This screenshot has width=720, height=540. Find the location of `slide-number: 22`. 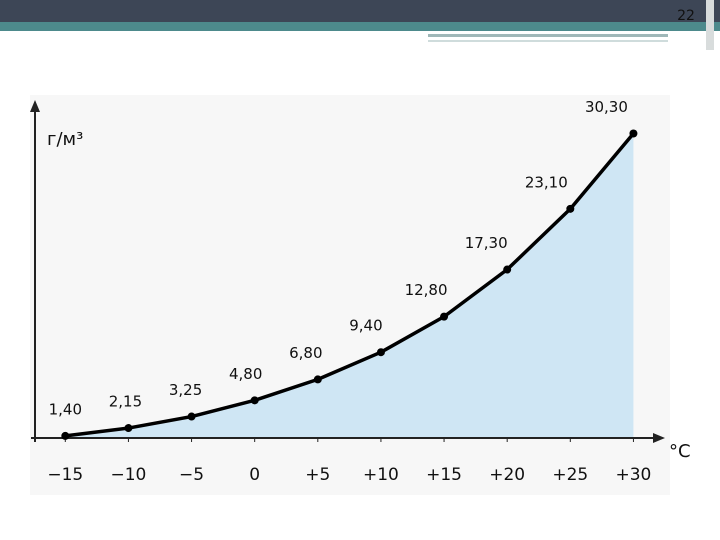

slide-number: 22 is located at coordinates (686, 16).